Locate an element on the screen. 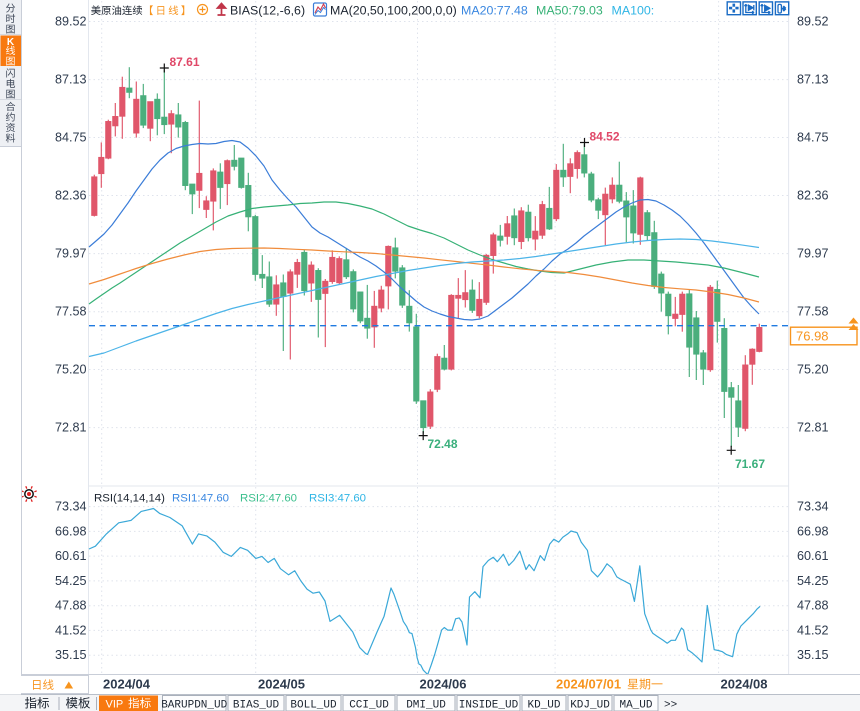 This screenshot has height=711, width=860. svg-text: VIP is located at coordinates (115, 705).